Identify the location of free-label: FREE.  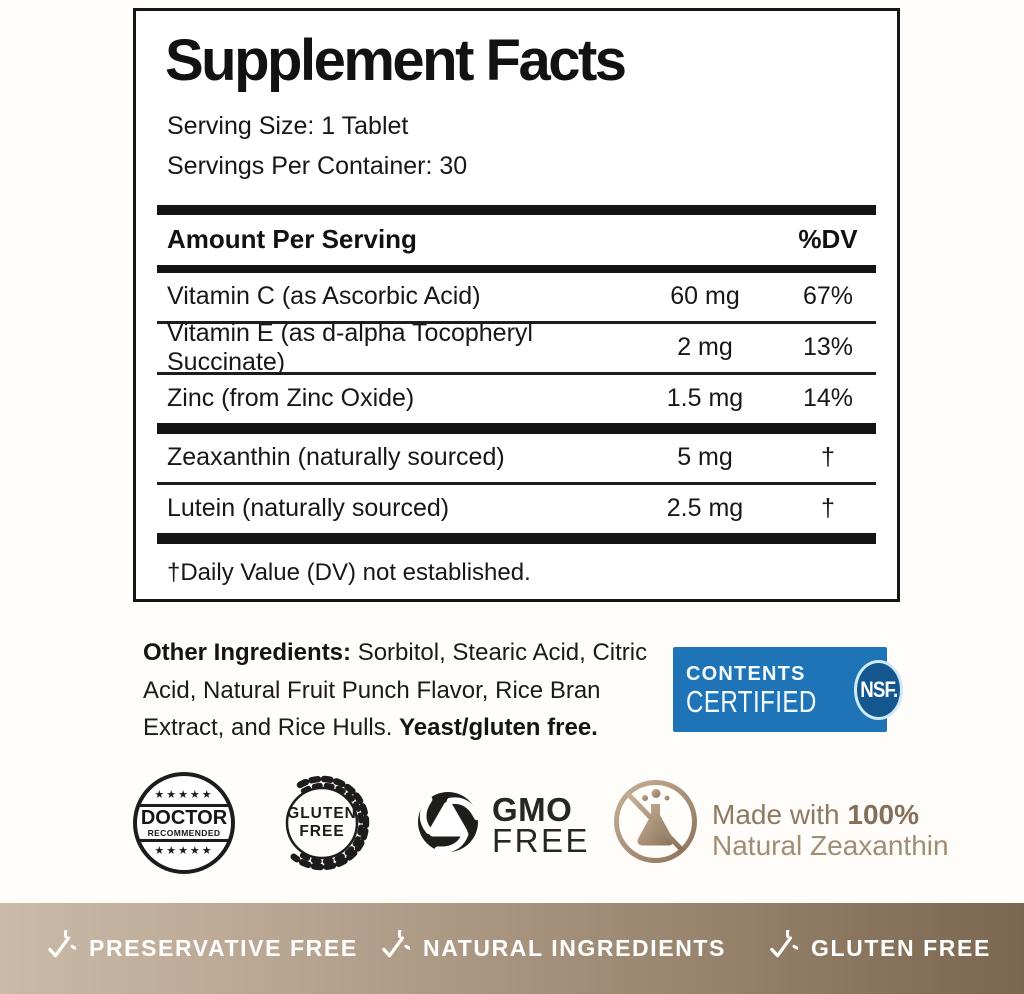
(322, 831).